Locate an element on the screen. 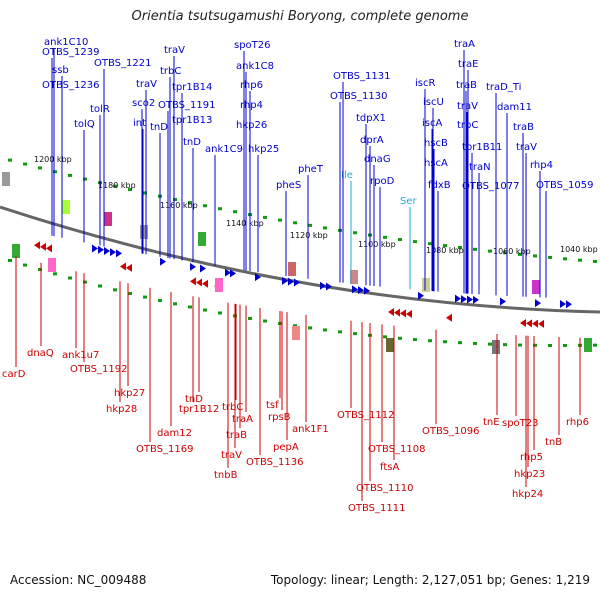 This screenshot has height=600, width=600. top-gene-label: dprA is located at coordinates (372, 140).